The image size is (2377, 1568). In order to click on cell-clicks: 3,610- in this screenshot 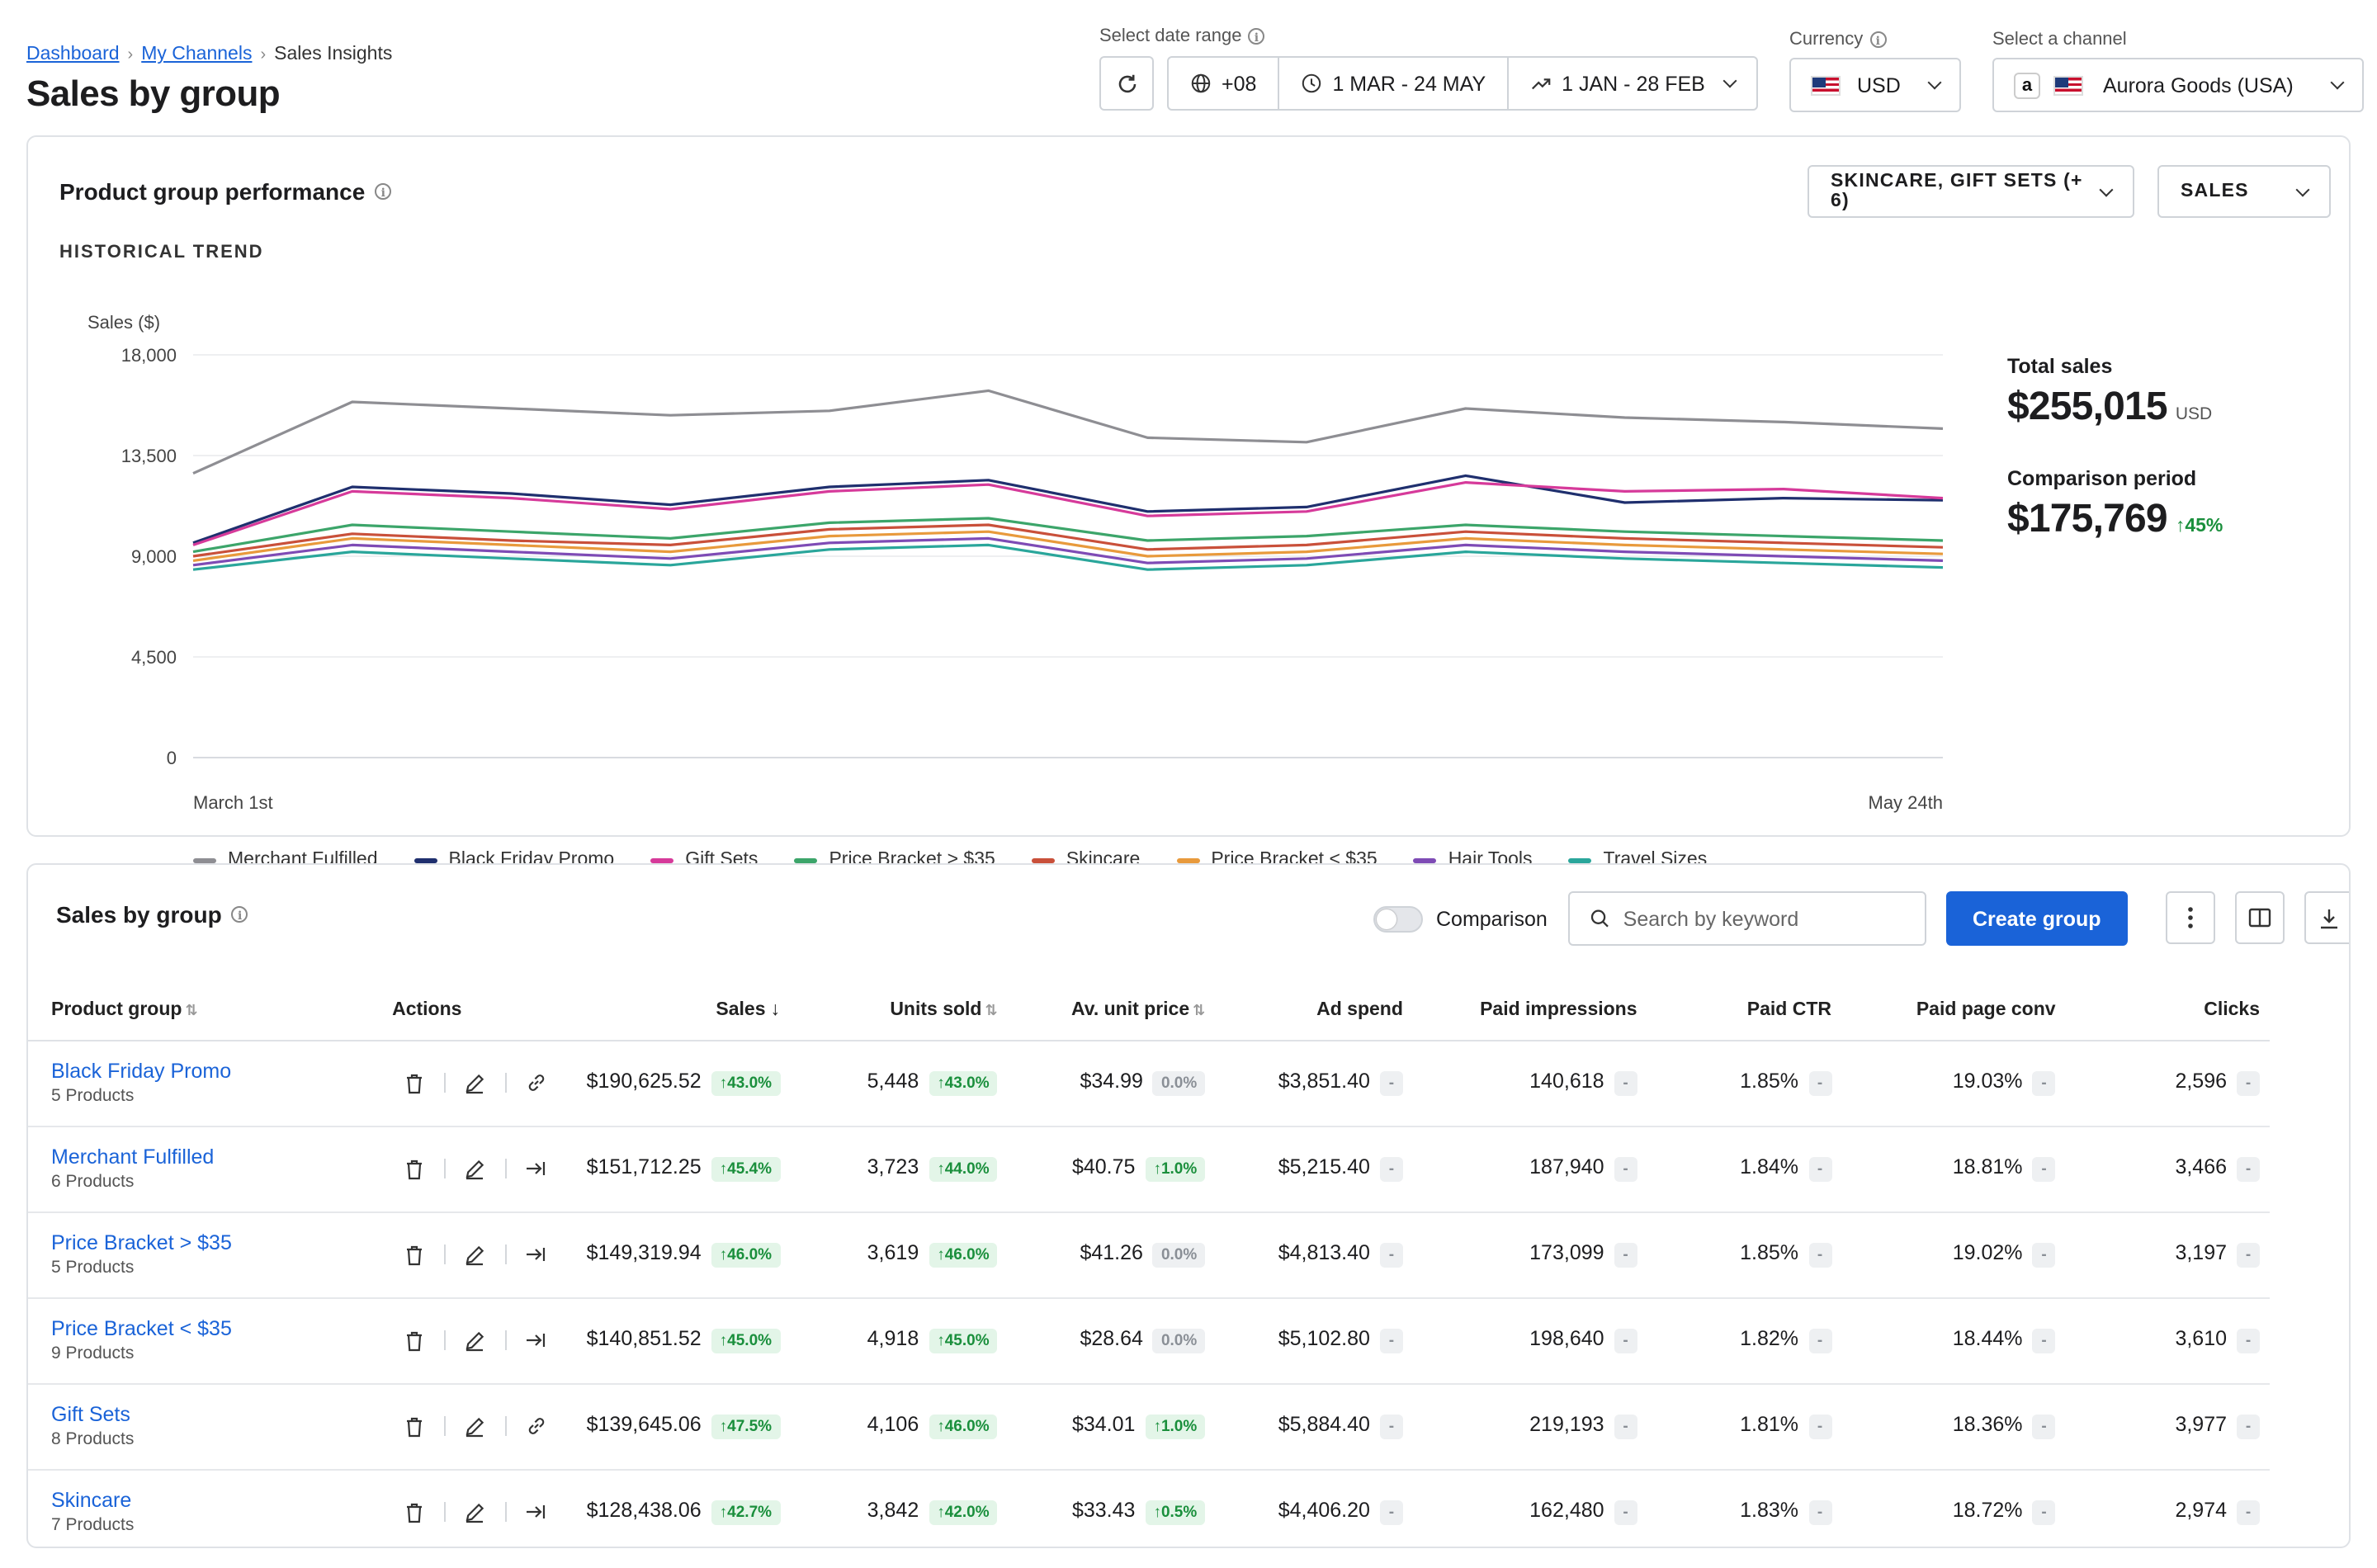, I will do `click(2167, 1340)`.